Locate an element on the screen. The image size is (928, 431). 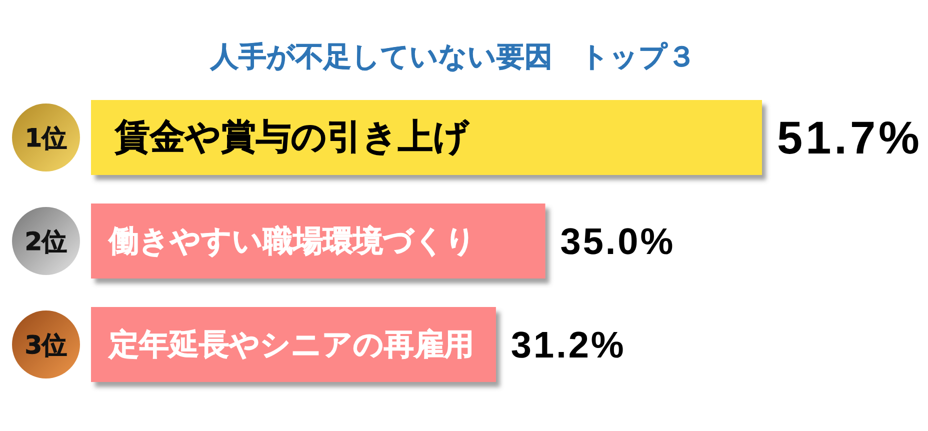
text: 1位 is located at coordinates (46, 137).